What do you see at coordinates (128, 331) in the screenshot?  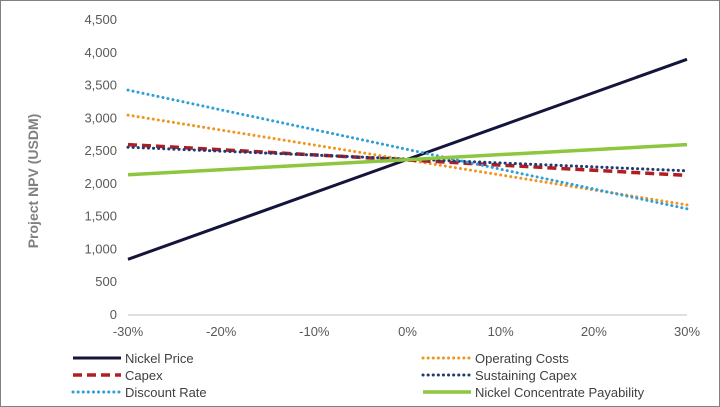 I see `x-tick-label: -30%` at bounding box center [128, 331].